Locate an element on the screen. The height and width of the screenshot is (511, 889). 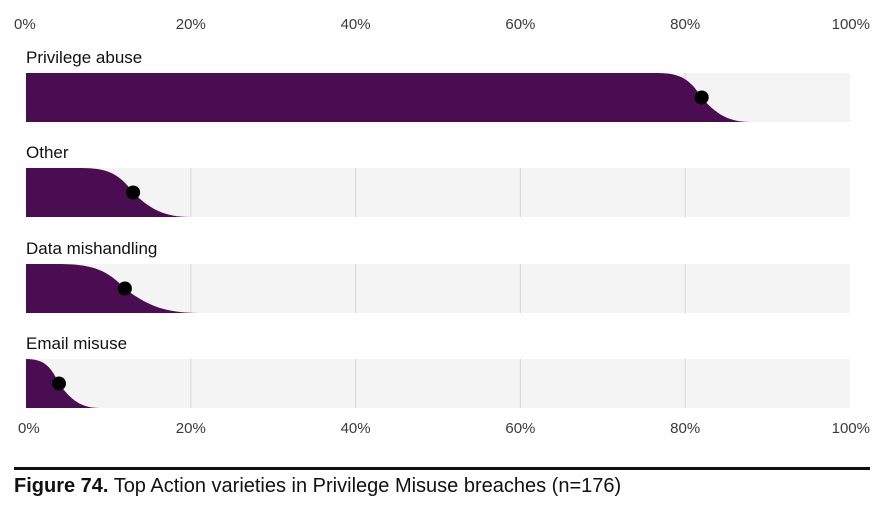
caption-rule is located at coordinates (442, 468).